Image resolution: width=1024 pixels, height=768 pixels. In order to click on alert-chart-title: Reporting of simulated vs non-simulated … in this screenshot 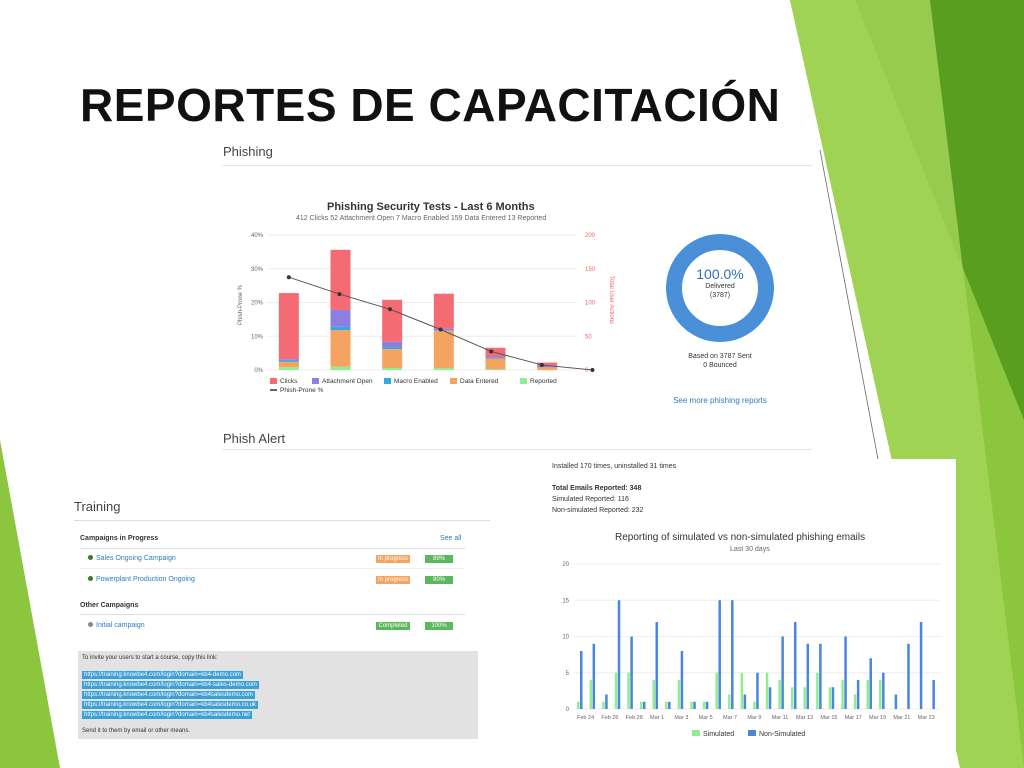, I will do `click(740, 537)`.